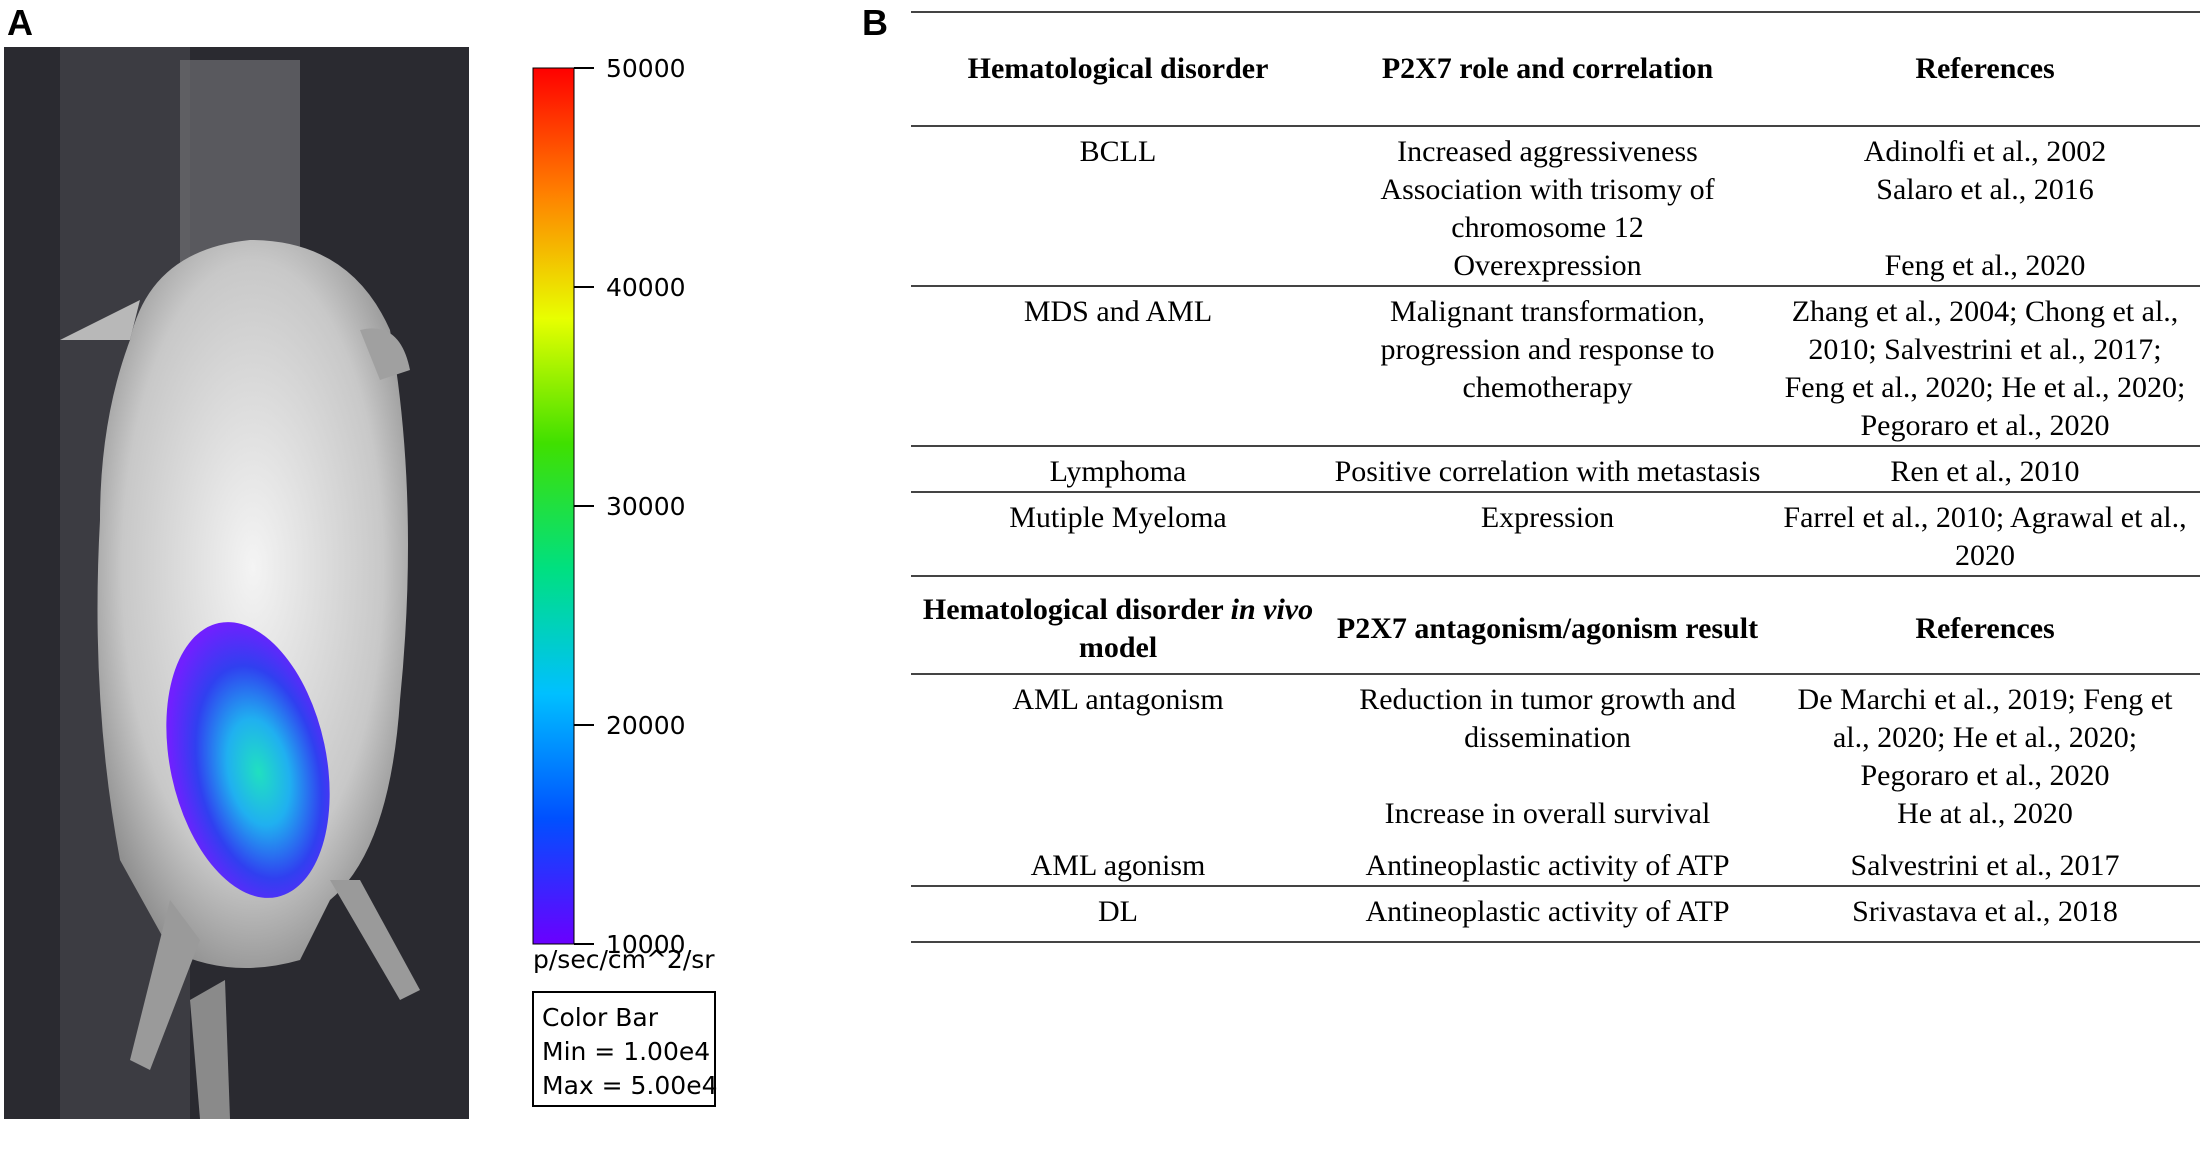 The image size is (2209, 1154). What do you see at coordinates (1118, 647) in the screenshot?
I see `header-text: model` at bounding box center [1118, 647].